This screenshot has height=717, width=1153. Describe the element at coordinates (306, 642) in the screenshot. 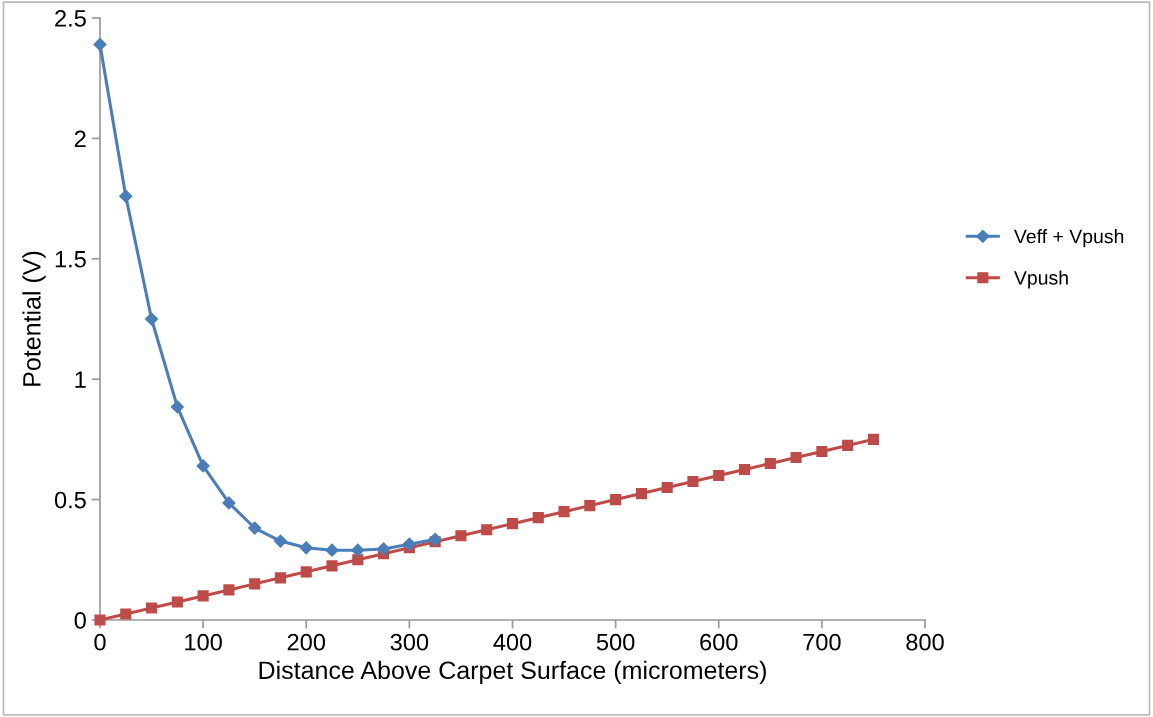

I see `x-tick-label: 200` at that location.